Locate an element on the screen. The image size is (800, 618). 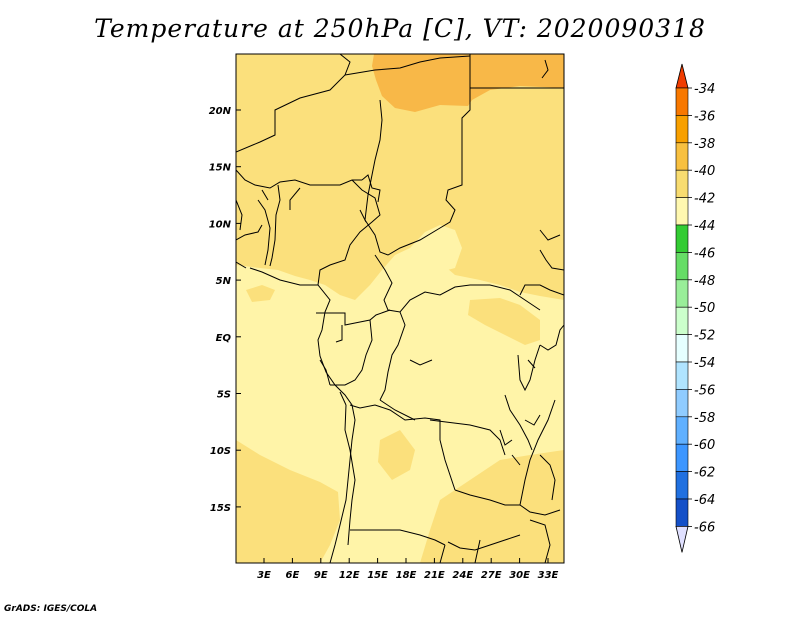
lat-tick-label: 15N is located at coordinates (220, 168).